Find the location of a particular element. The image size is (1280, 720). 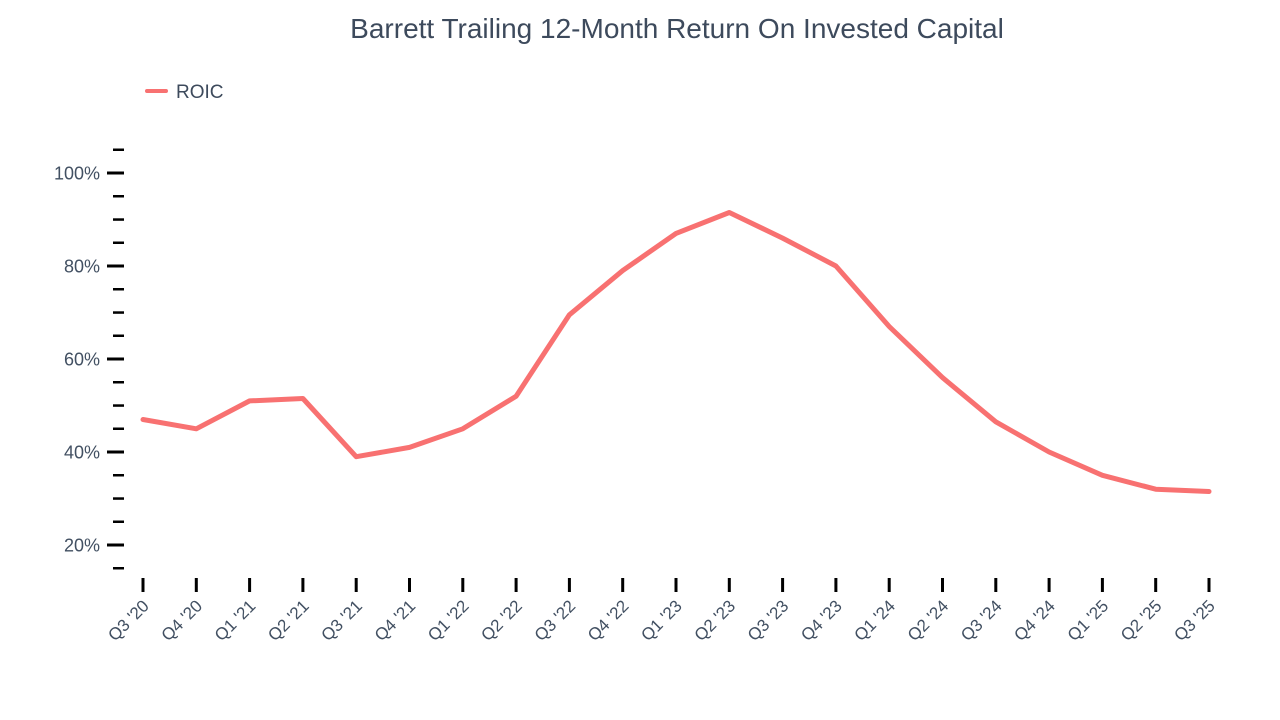

y-tick-label: 60% is located at coordinates (82, 360).